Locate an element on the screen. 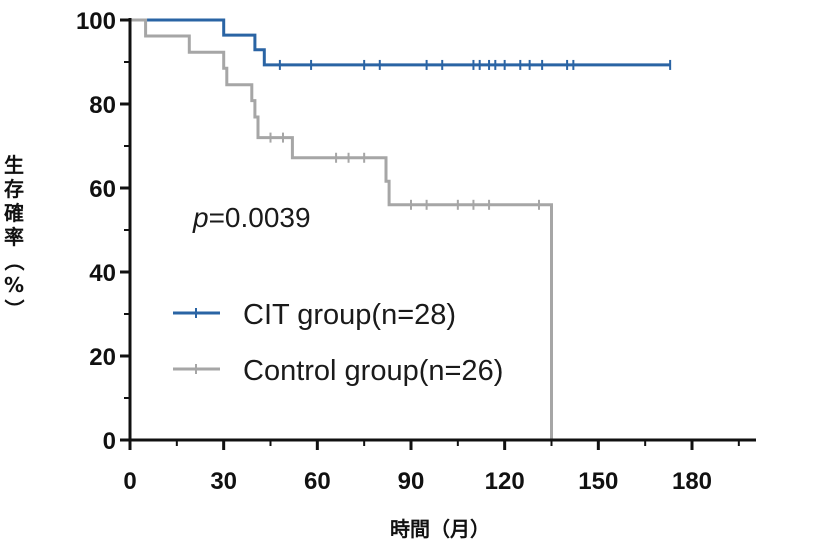  y-tick-label-3: 60 is located at coordinates (102, 189).